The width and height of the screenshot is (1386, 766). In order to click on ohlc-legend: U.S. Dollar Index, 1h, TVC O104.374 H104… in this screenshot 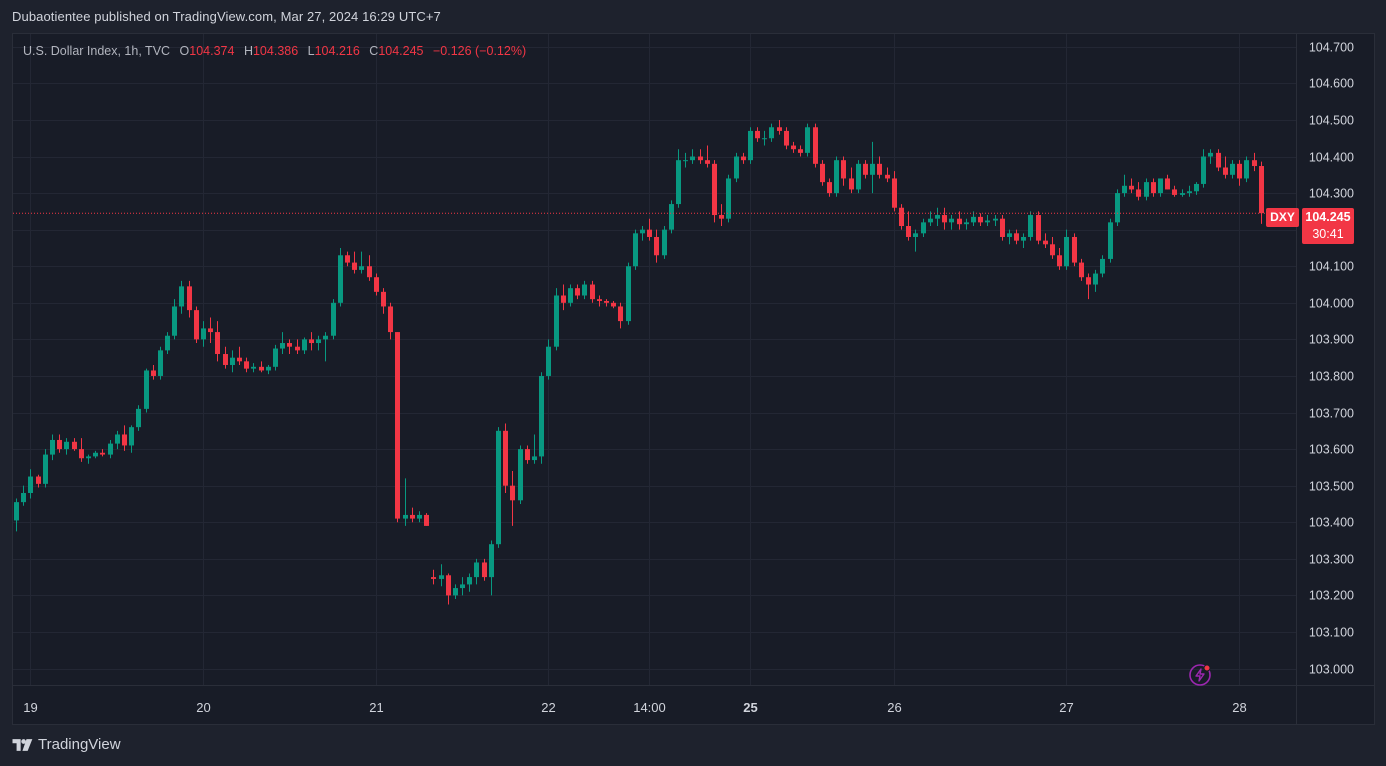, I will do `click(274, 51)`.